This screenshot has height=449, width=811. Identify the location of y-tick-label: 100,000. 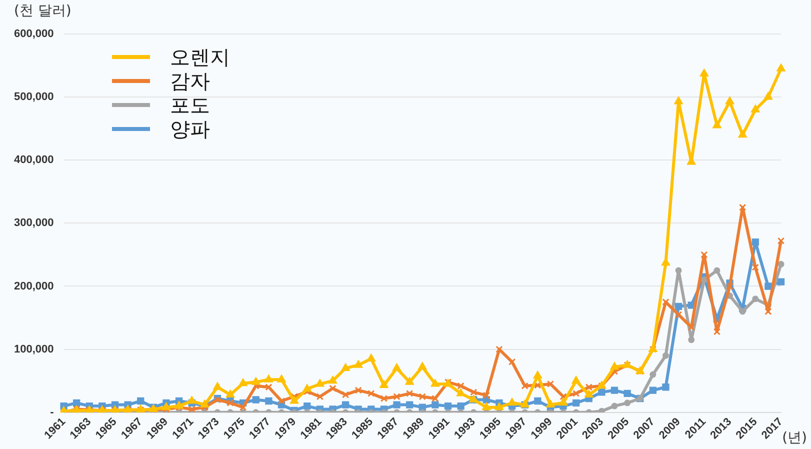
(34, 349).